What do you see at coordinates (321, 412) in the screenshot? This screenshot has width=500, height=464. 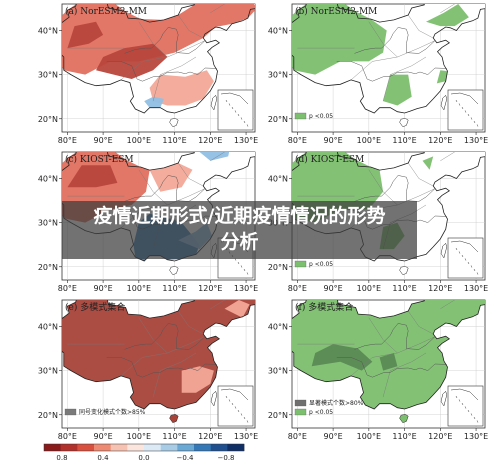 I see `legend-label: p <0.05` at bounding box center [321, 412].